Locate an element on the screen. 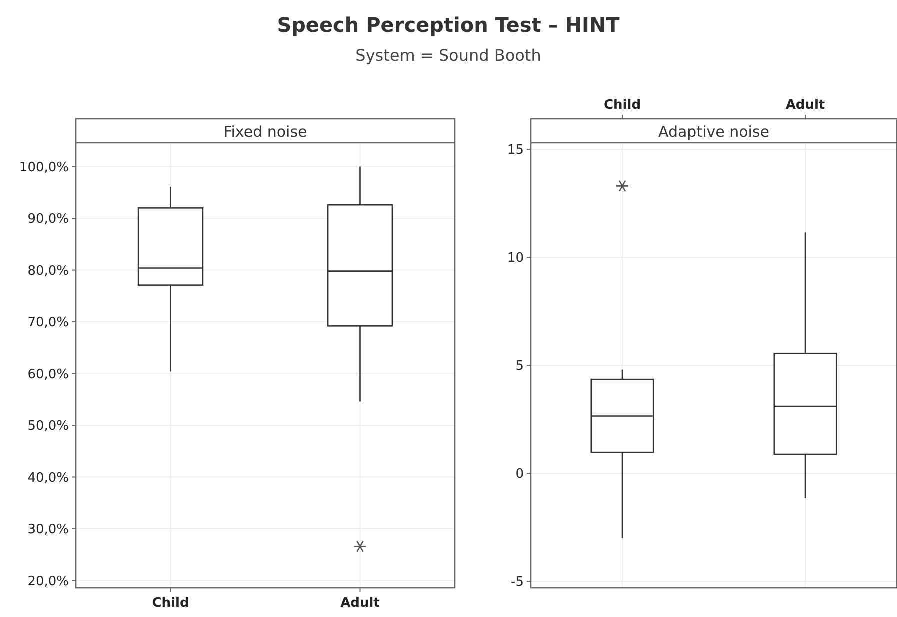 The height and width of the screenshot is (617, 897). y-tick-label: 40,0% is located at coordinates (48, 478).